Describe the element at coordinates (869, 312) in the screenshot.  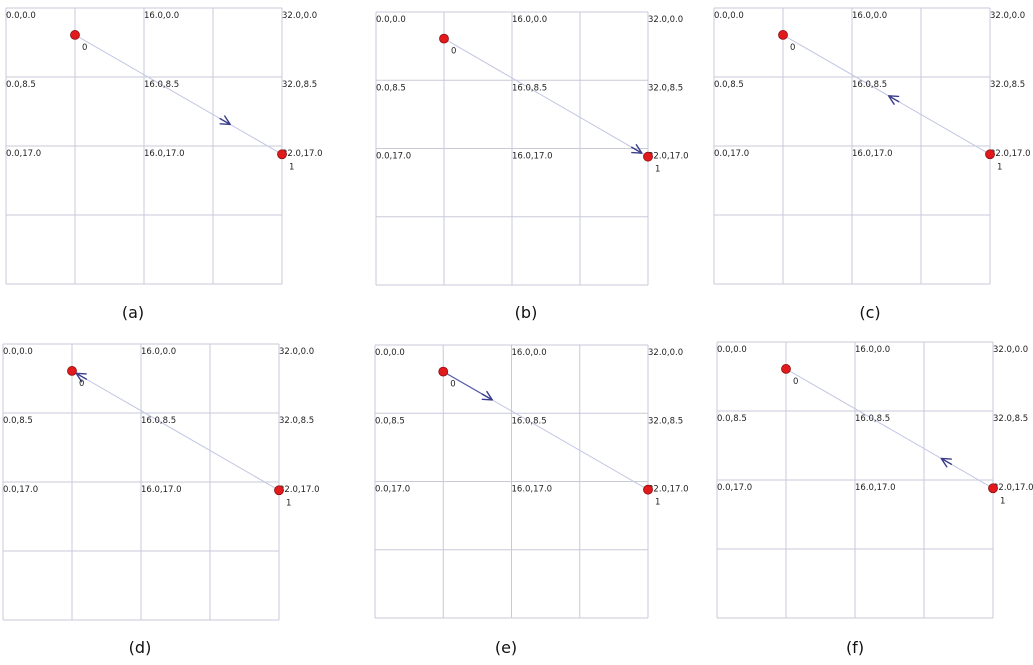
I see `panel-caption: (c)` at that location.